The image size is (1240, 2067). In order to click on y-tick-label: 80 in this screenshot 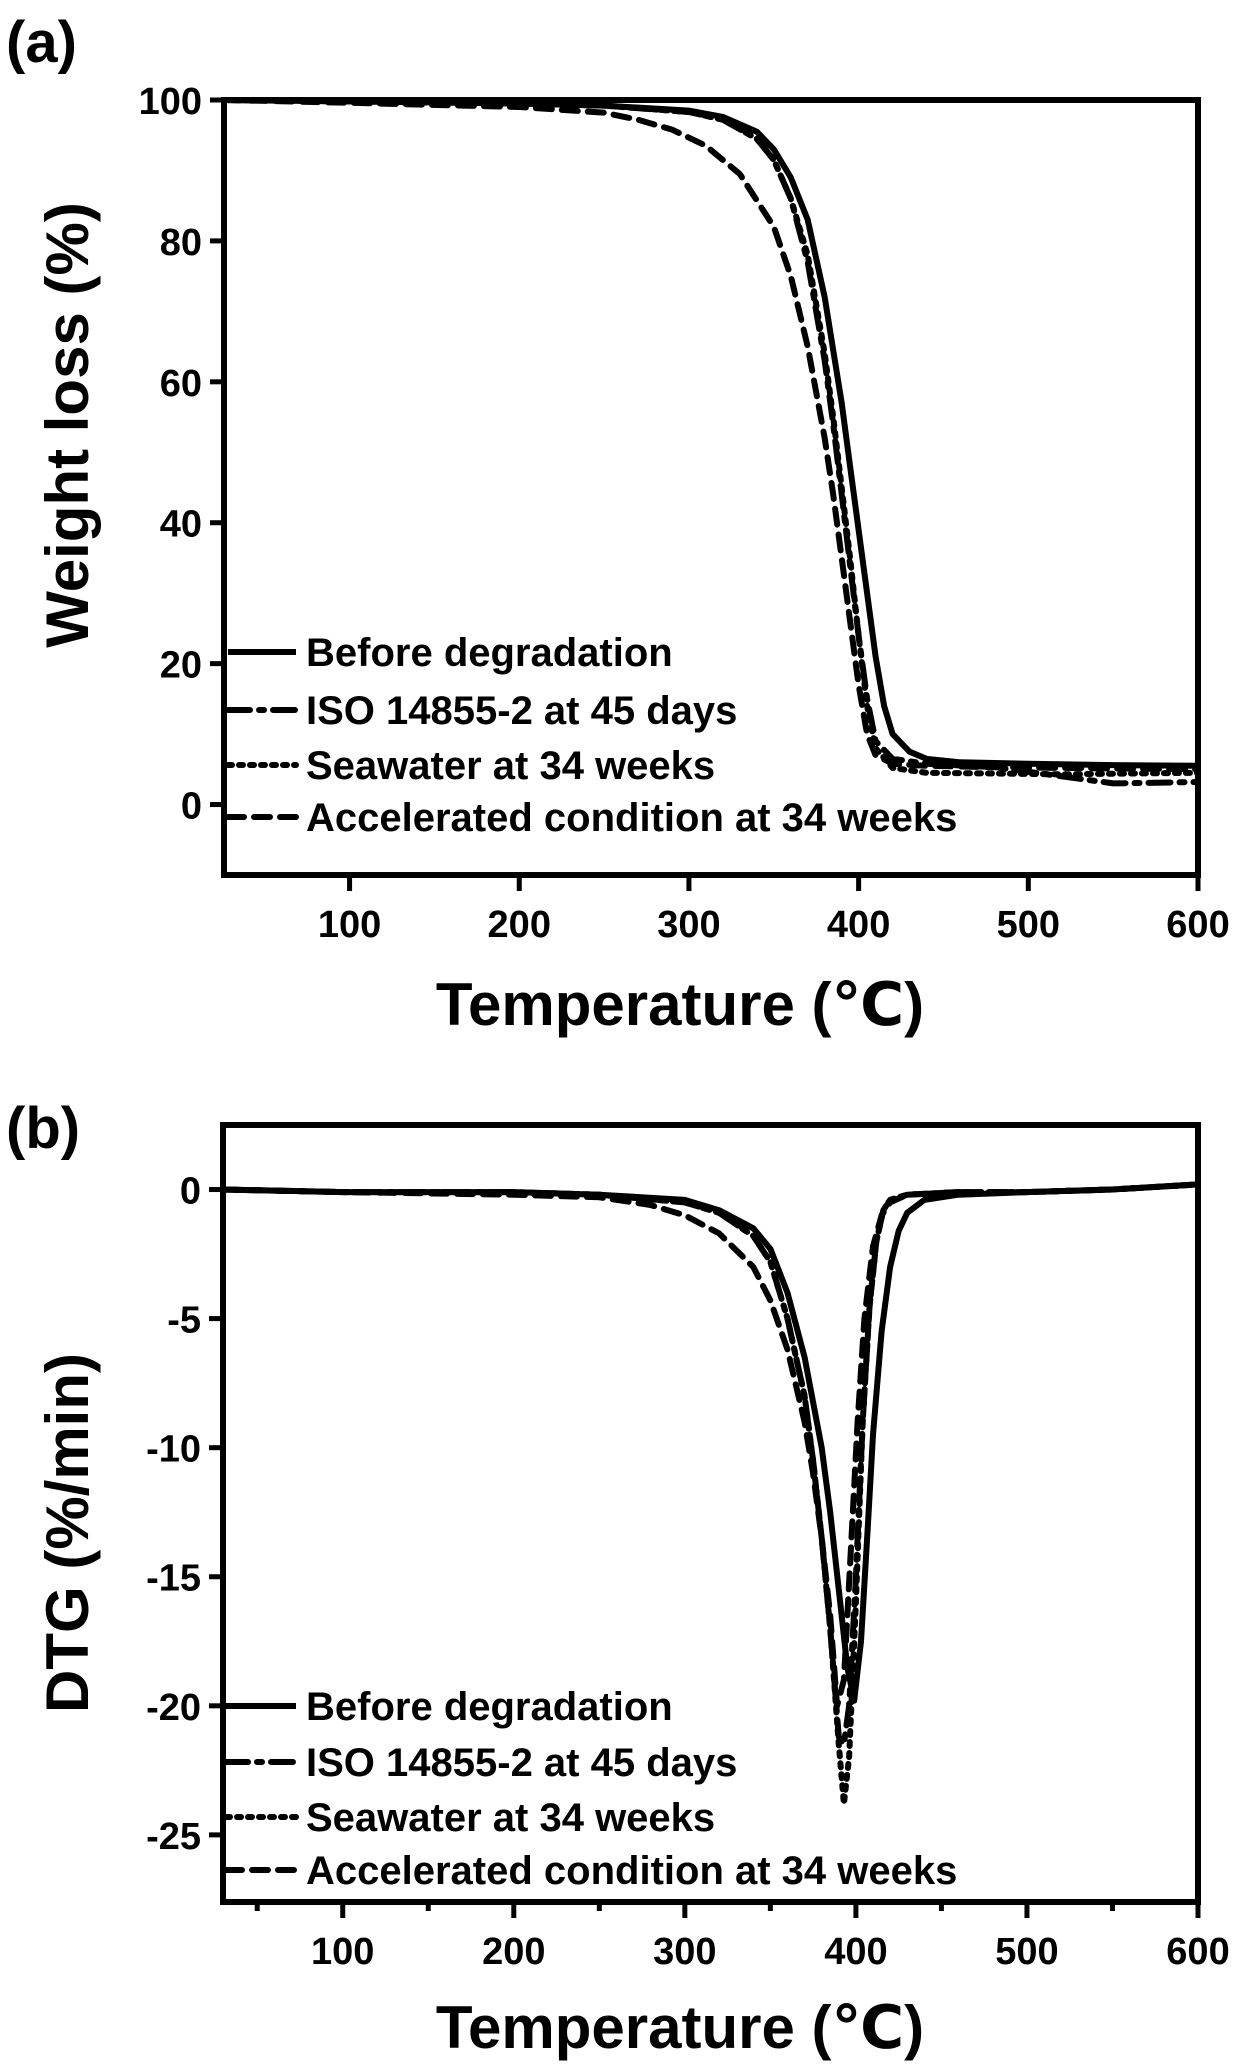, I will do `click(181, 243)`.